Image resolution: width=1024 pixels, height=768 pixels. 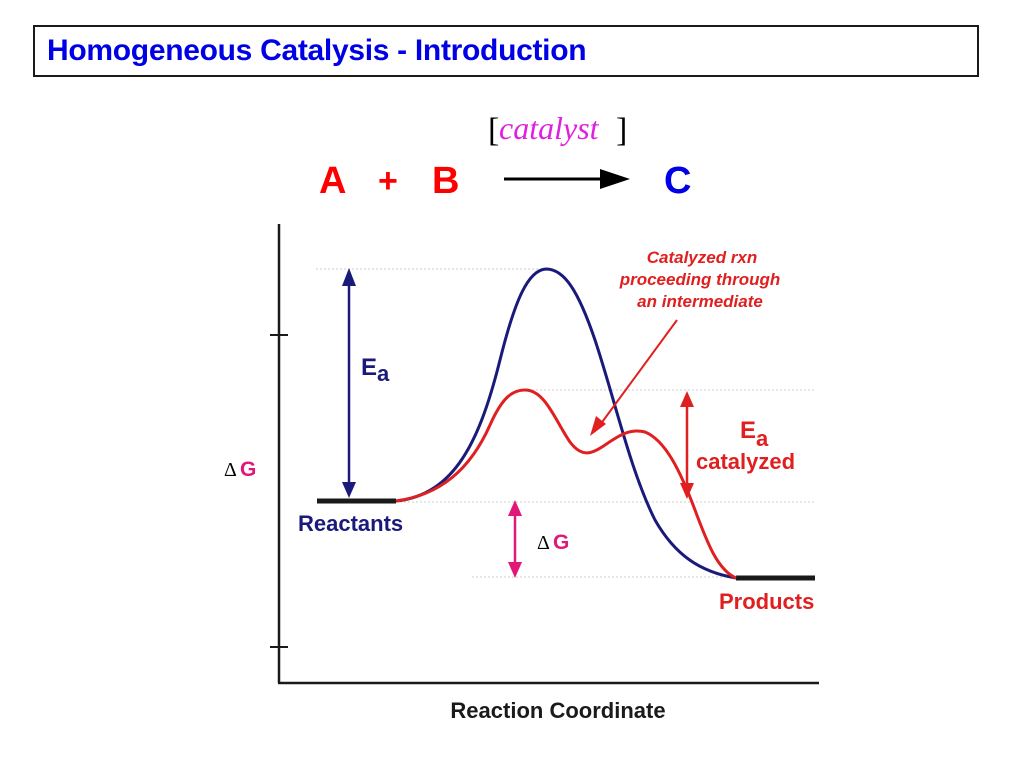 What do you see at coordinates (317, 50) in the screenshot?
I see `slide-title: Homogeneous Catalysis - Introduction` at bounding box center [317, 50].